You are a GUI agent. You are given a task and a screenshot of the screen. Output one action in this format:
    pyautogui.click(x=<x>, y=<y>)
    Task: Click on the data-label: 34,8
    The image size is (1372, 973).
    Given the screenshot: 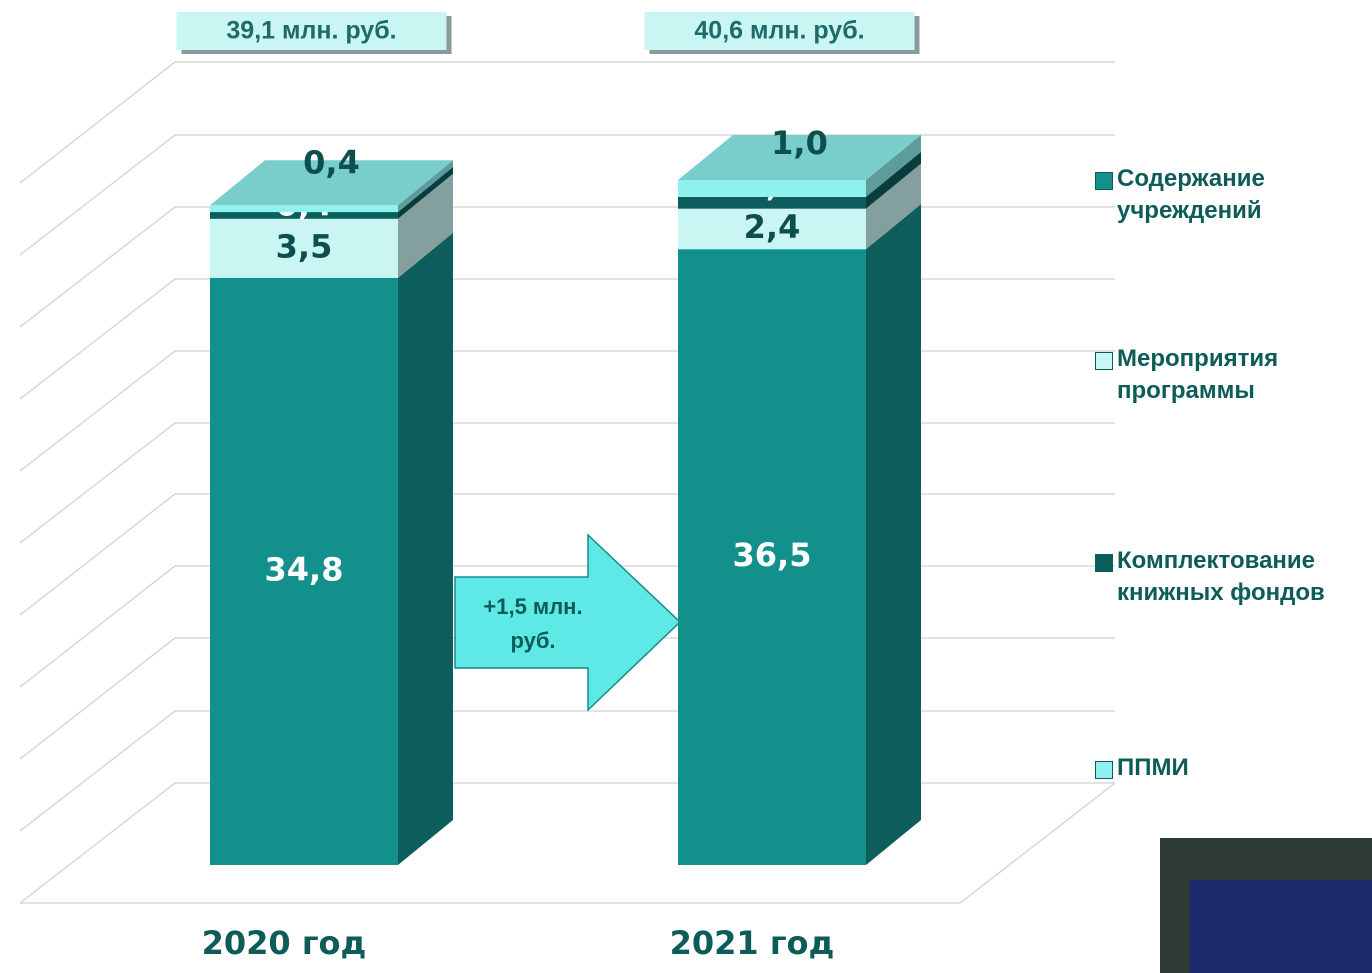 What is the action you would take?
    pyautogui.click(x=304, y=569)
    